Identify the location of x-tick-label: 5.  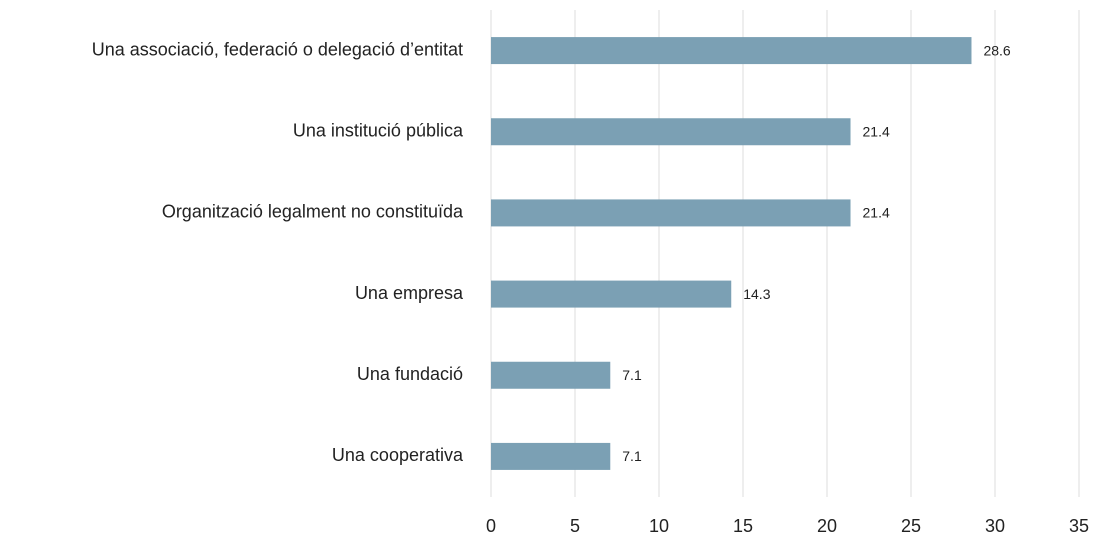
(575, 526).